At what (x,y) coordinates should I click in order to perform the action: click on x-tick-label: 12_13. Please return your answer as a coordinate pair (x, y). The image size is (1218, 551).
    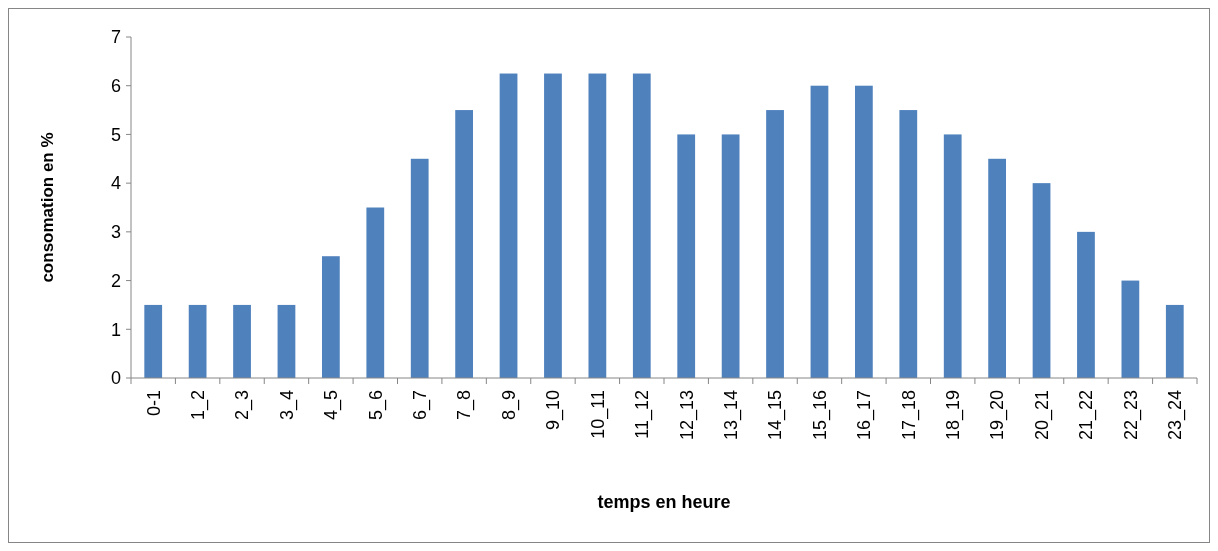
    Looking at the image, I should click on (687, 415).